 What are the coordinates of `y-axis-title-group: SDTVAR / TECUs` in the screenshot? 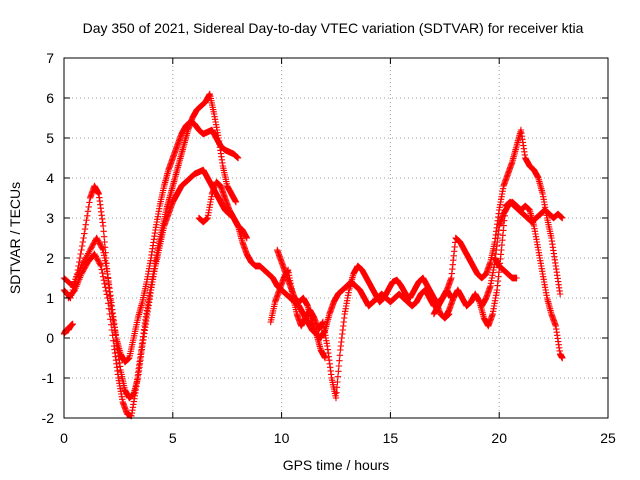 It's located at (15, 238).